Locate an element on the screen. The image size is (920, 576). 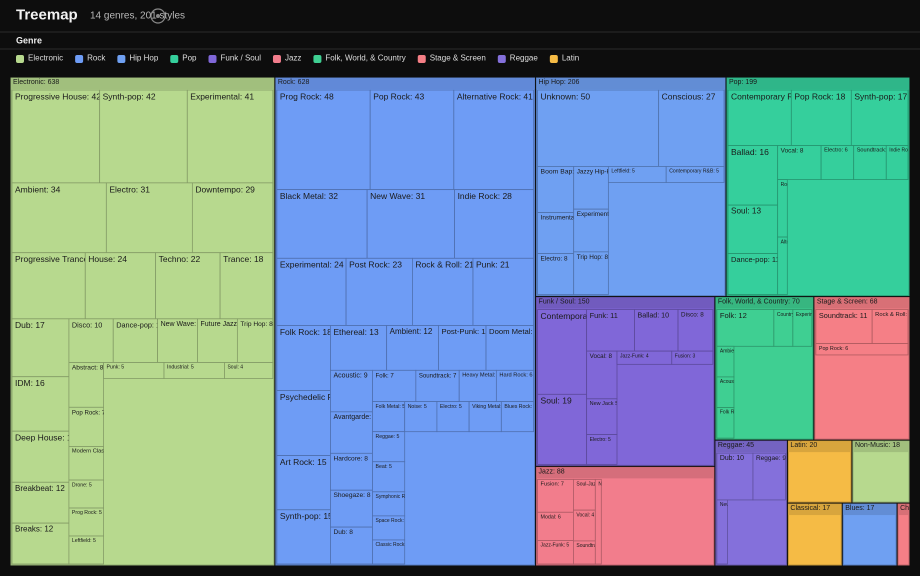
style-group: Synth-pop: 15 is located at coordinates (303, 537).